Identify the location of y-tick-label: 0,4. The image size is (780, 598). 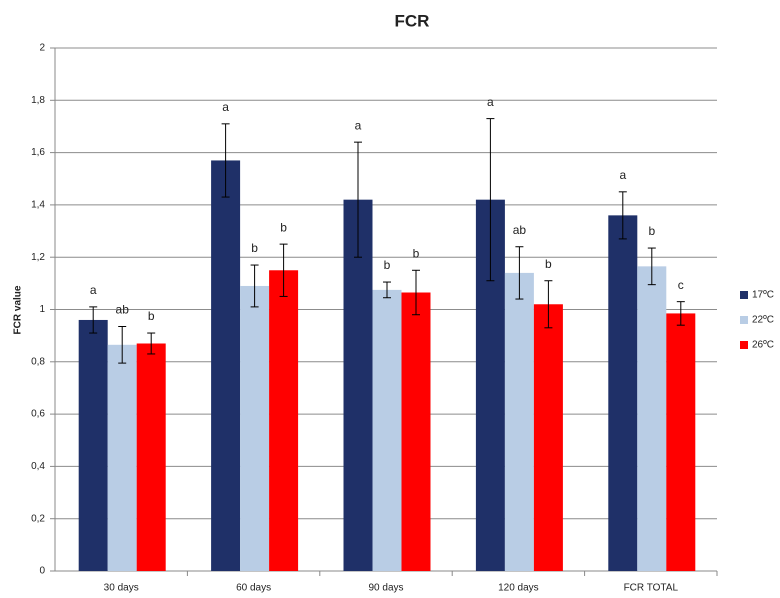
(38, 466).